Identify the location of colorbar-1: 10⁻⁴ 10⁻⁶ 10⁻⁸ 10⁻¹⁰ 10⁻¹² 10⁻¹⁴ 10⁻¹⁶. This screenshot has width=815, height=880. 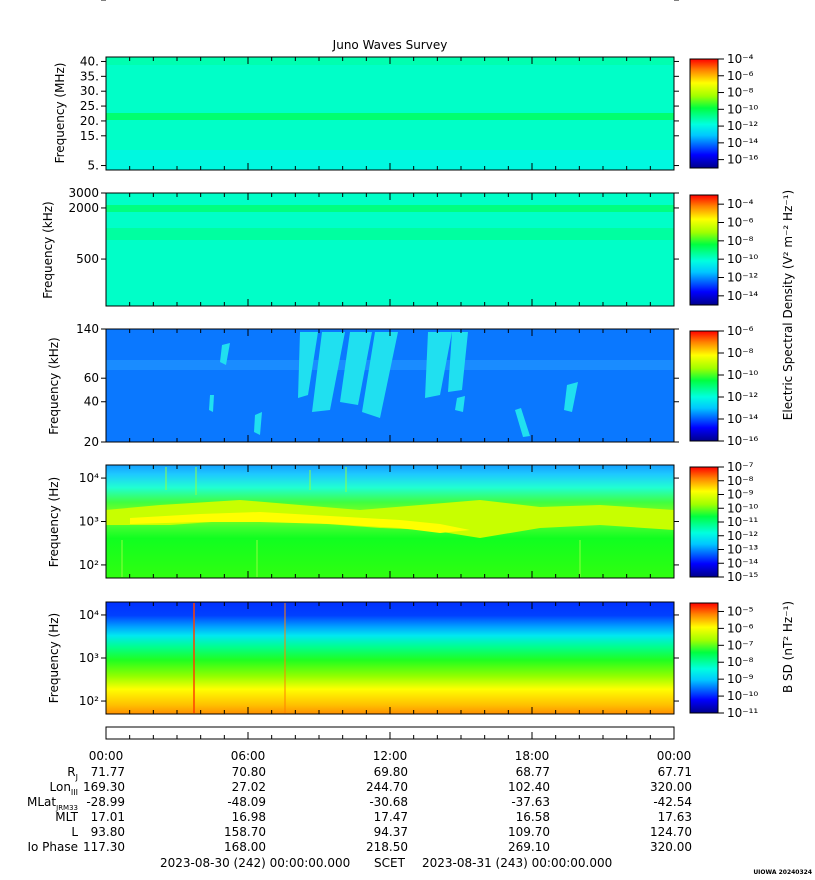
(723, 110).